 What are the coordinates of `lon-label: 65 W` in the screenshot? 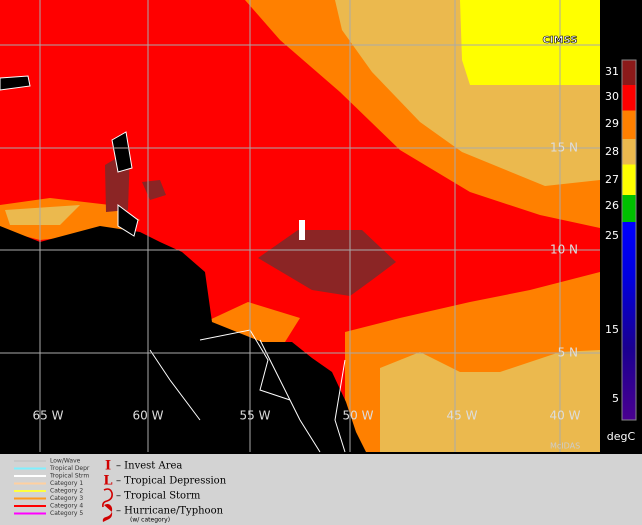 It's located at (48, 416).